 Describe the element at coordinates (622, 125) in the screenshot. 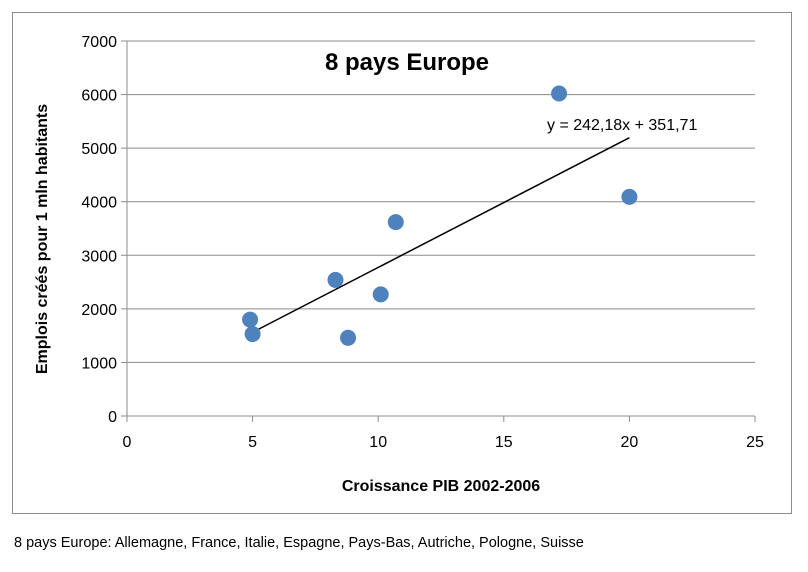

I see `trendline-equation: y = 242,18x + 351,71` at that location.